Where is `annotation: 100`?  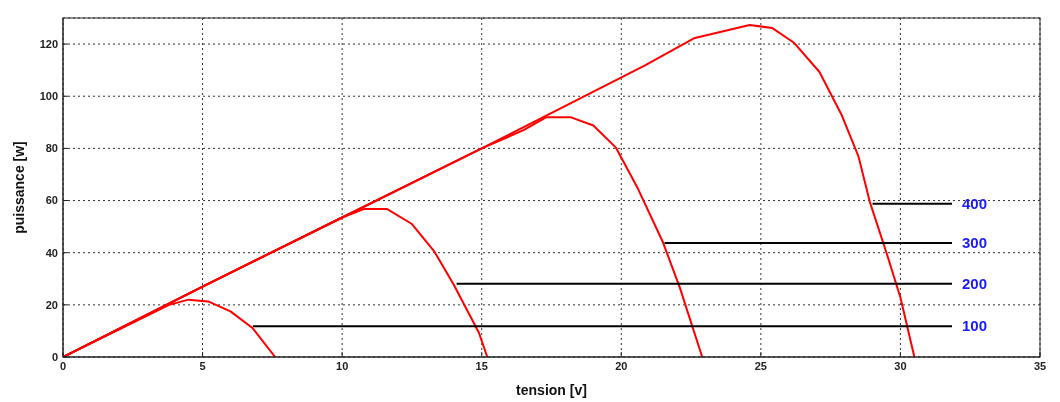 annotation: 100 is located at coordinates (975, 326).